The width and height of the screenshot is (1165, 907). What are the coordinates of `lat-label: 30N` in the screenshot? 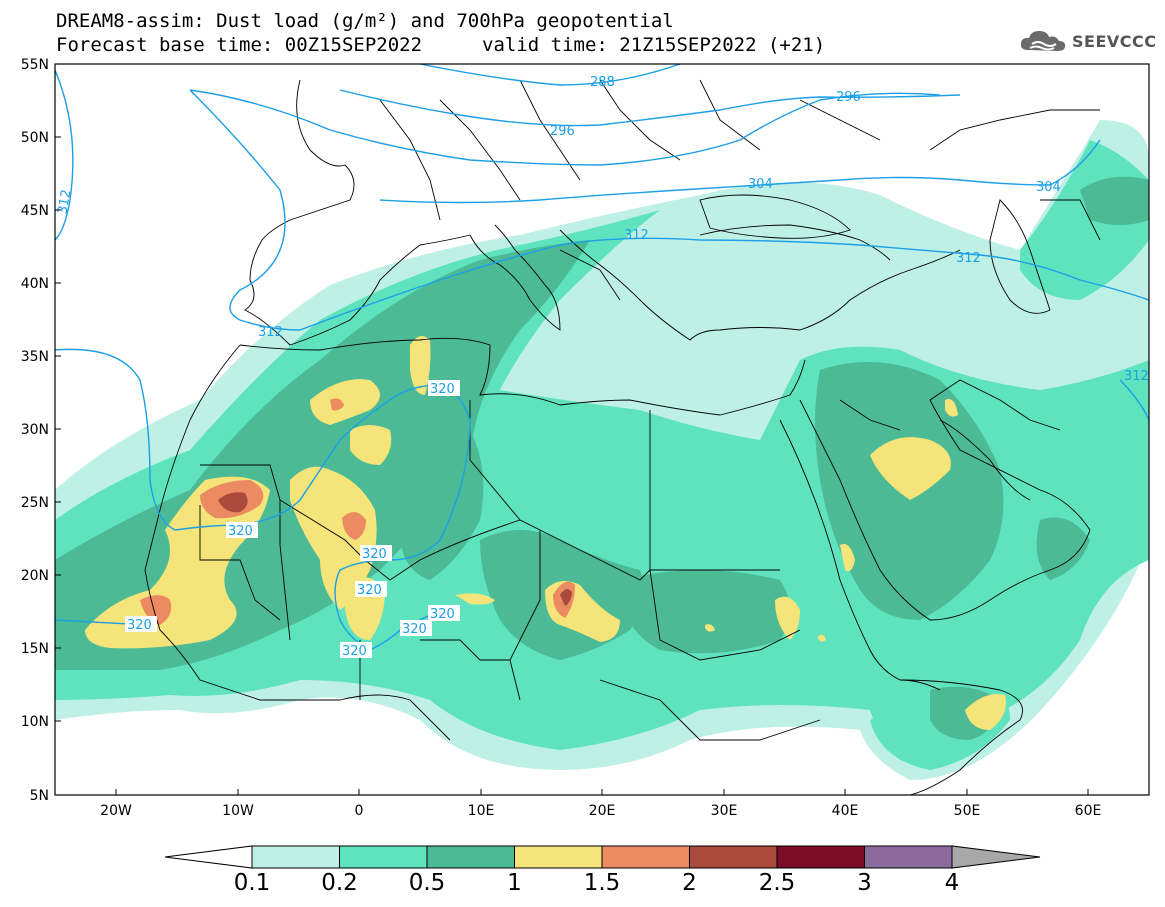 It's located at (35, 430).